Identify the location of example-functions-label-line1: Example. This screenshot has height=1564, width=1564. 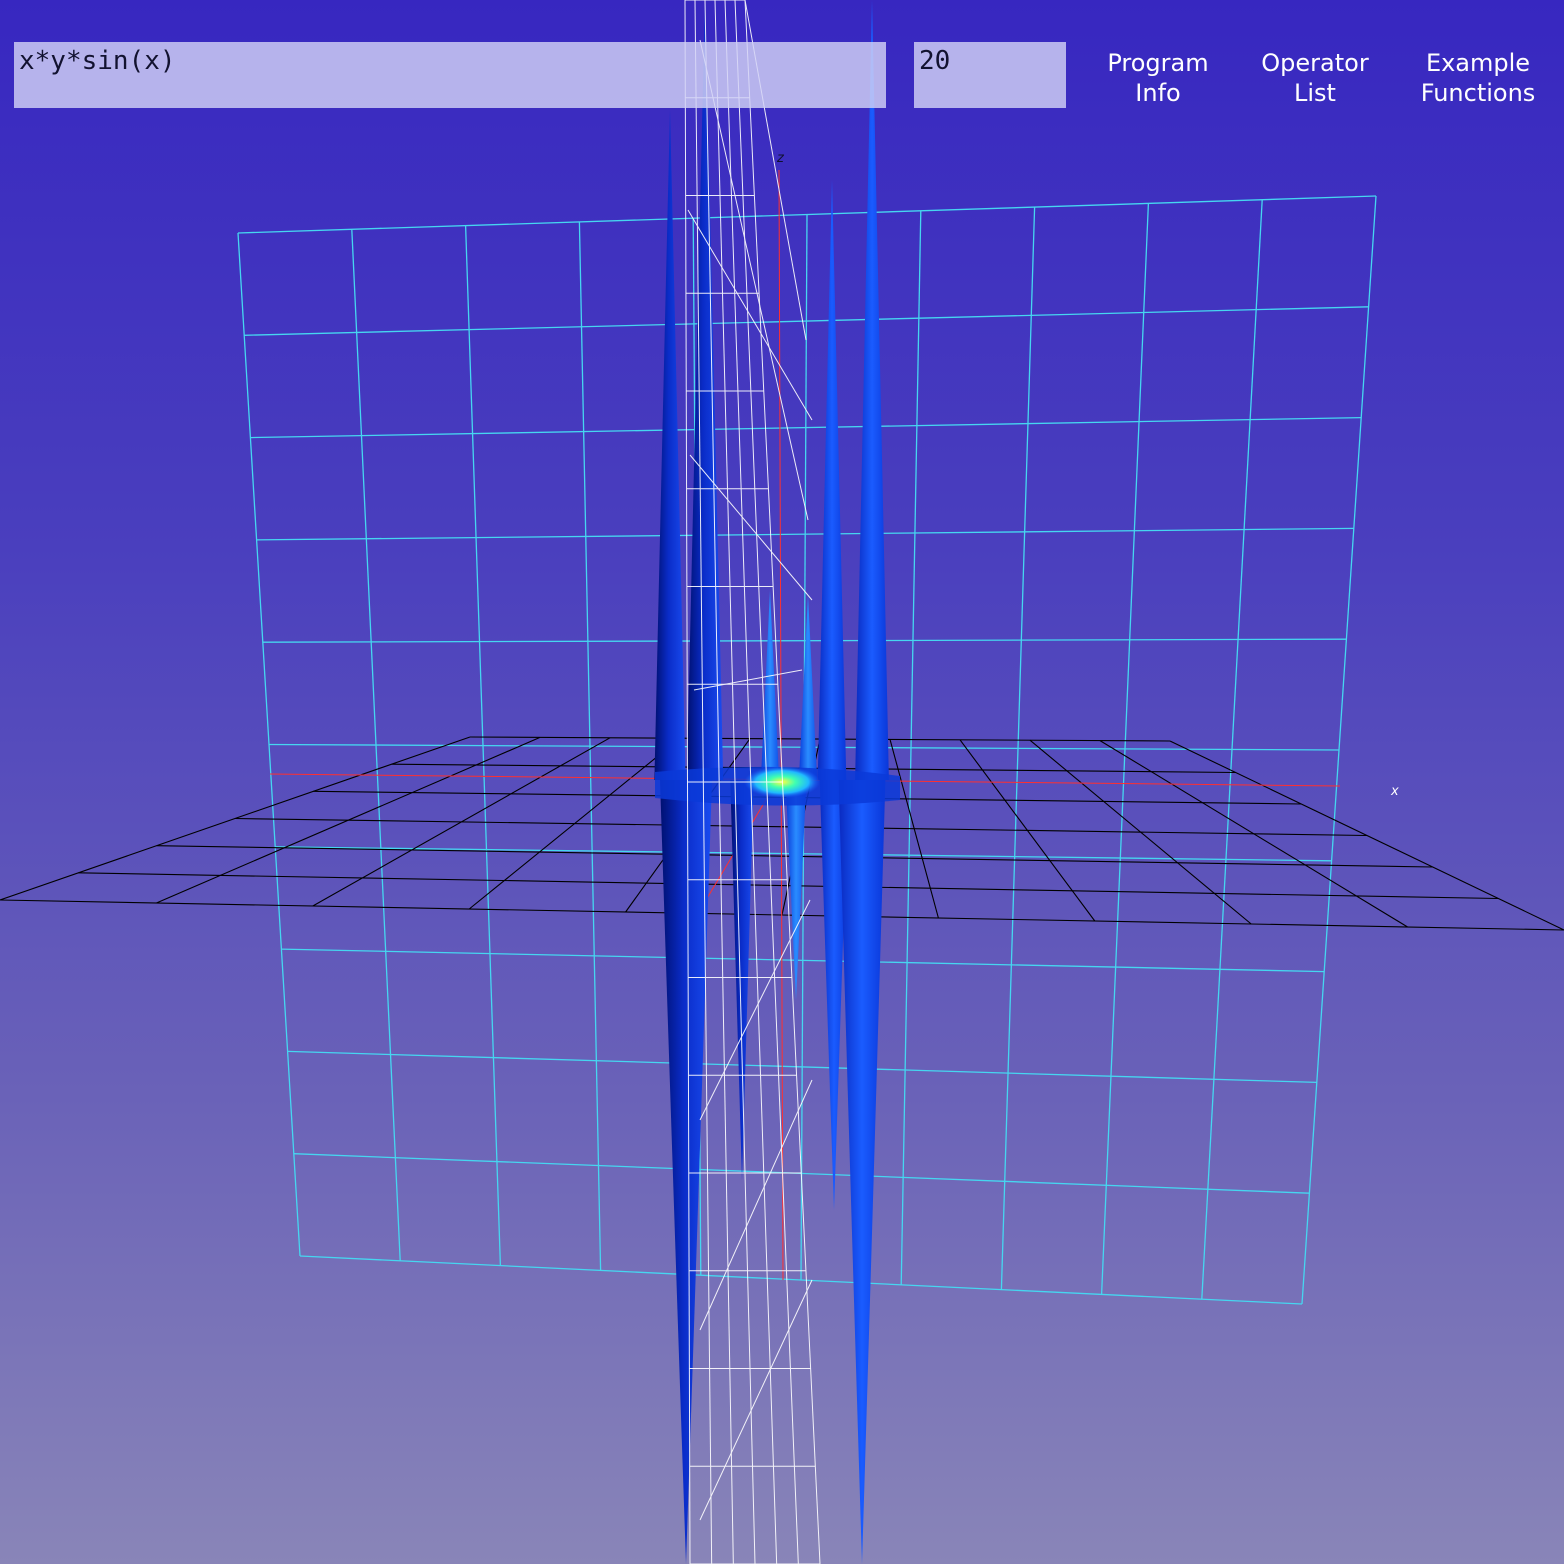
(1478, 63).